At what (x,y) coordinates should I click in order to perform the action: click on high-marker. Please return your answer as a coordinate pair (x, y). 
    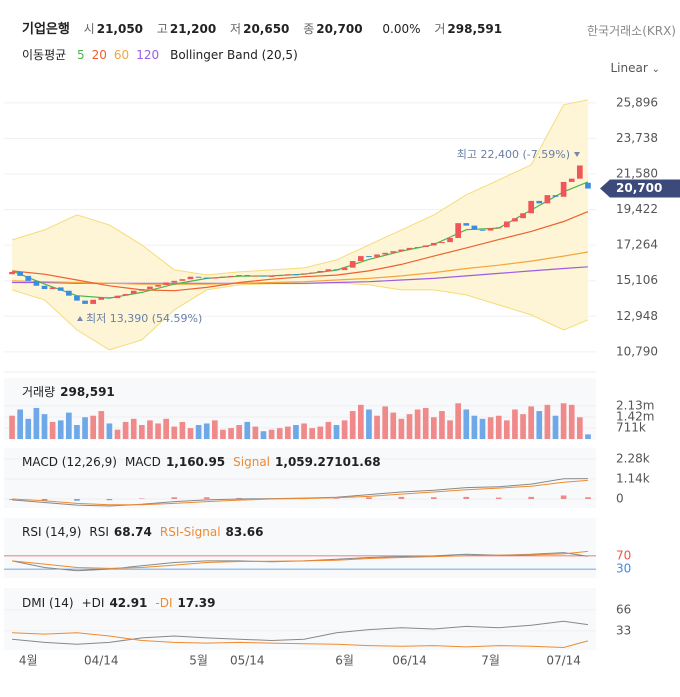
    Looking at the image, I should click on (577, 154).